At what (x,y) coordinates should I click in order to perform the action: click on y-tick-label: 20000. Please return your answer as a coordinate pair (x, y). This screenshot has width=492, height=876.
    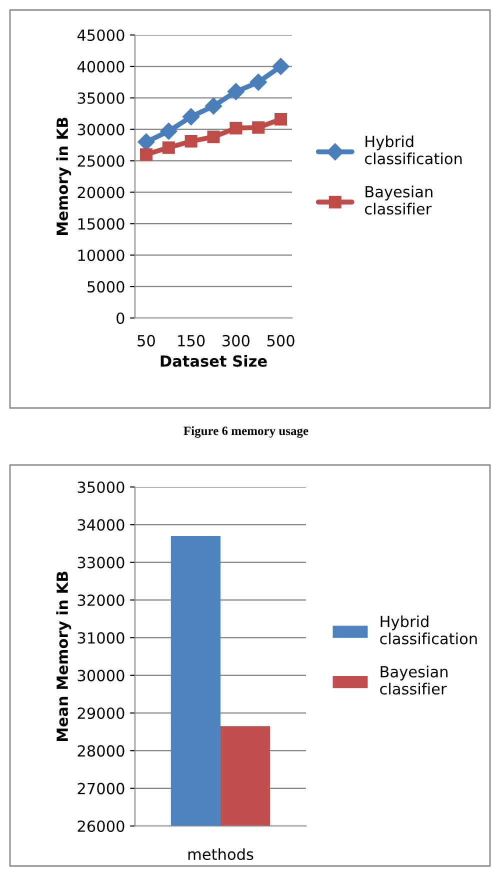
    Looking at the image, I should click on (101, 192).